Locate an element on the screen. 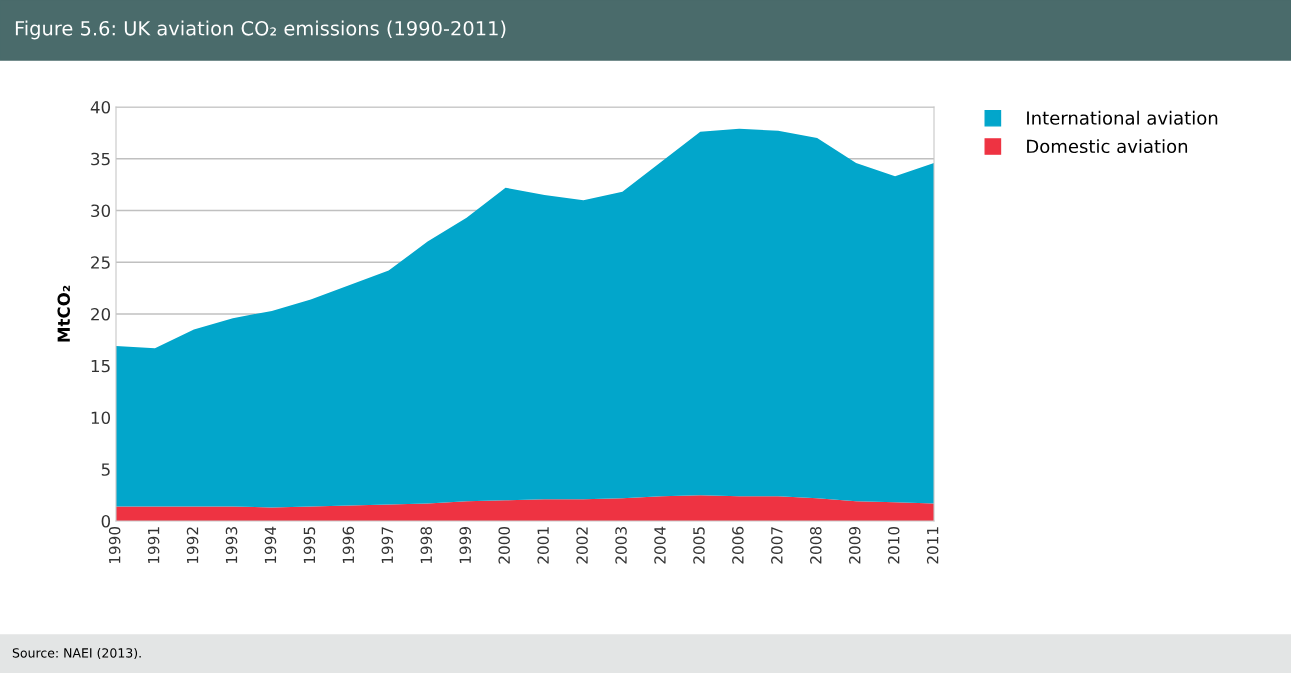 Image resolution: width=1291 pixels, height=673 pixels. y-tick-label: 25 is located at coordinates (100, 262).